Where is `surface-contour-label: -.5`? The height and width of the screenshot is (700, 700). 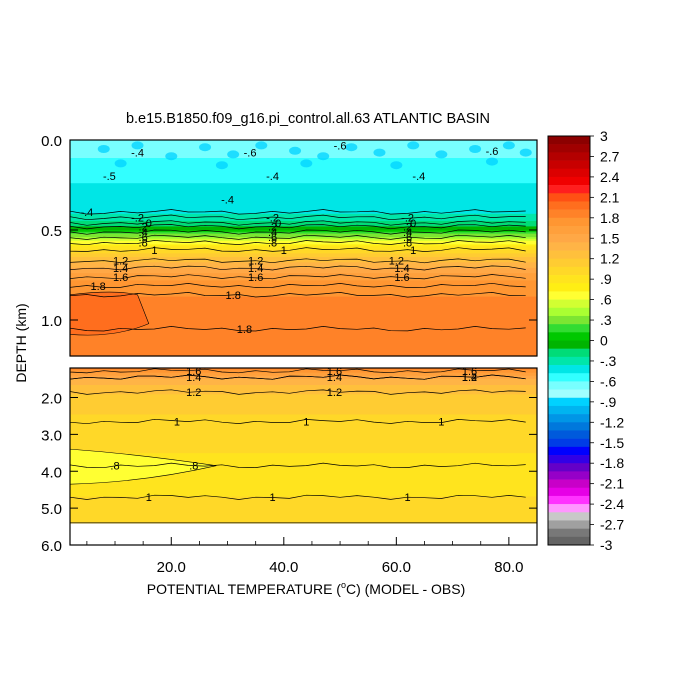
surface-contour-label: -.5 is located at coordinates (109, 177).